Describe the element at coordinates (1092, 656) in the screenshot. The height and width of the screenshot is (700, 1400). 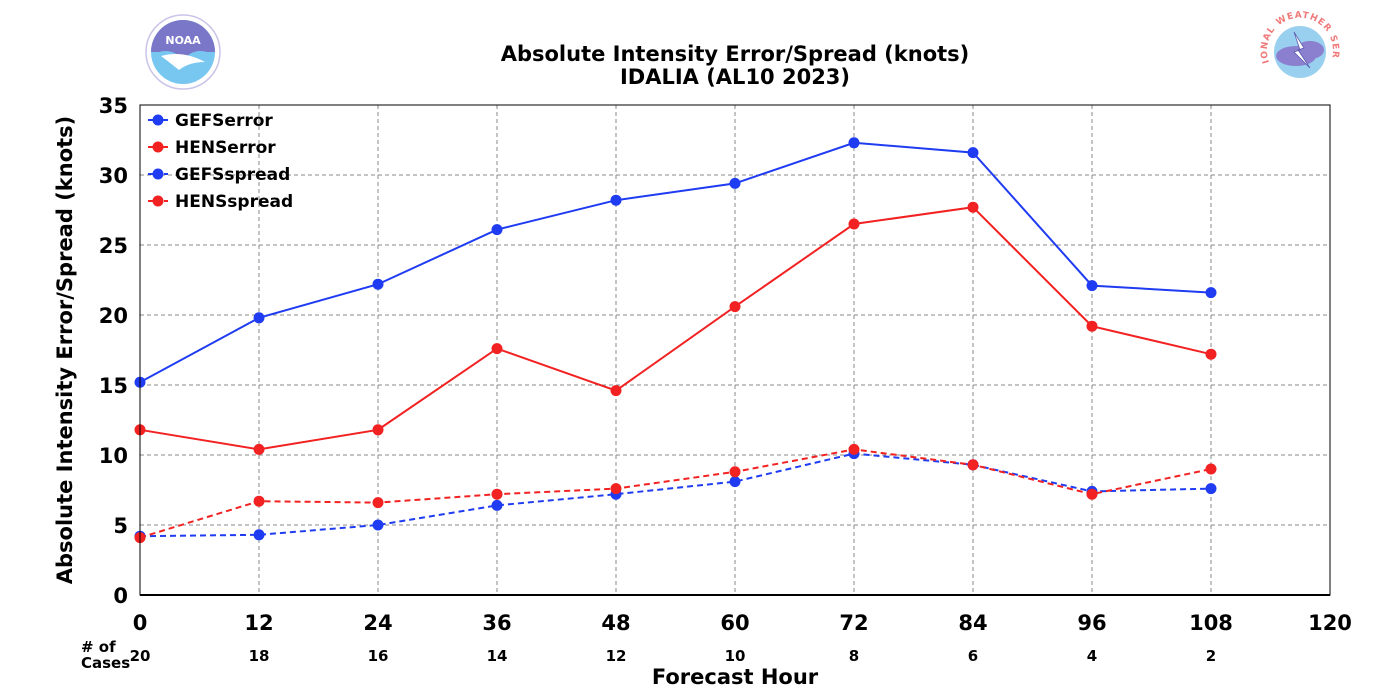
I see `case-count: 4` at that location.